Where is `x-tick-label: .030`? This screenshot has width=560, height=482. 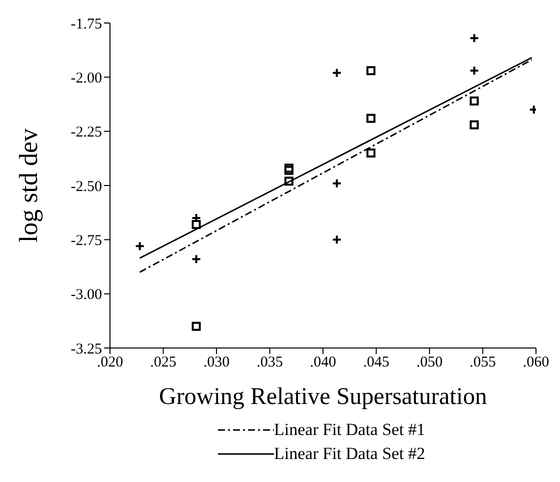
x-tick-label: .030 is located at coordinates (216, 362).